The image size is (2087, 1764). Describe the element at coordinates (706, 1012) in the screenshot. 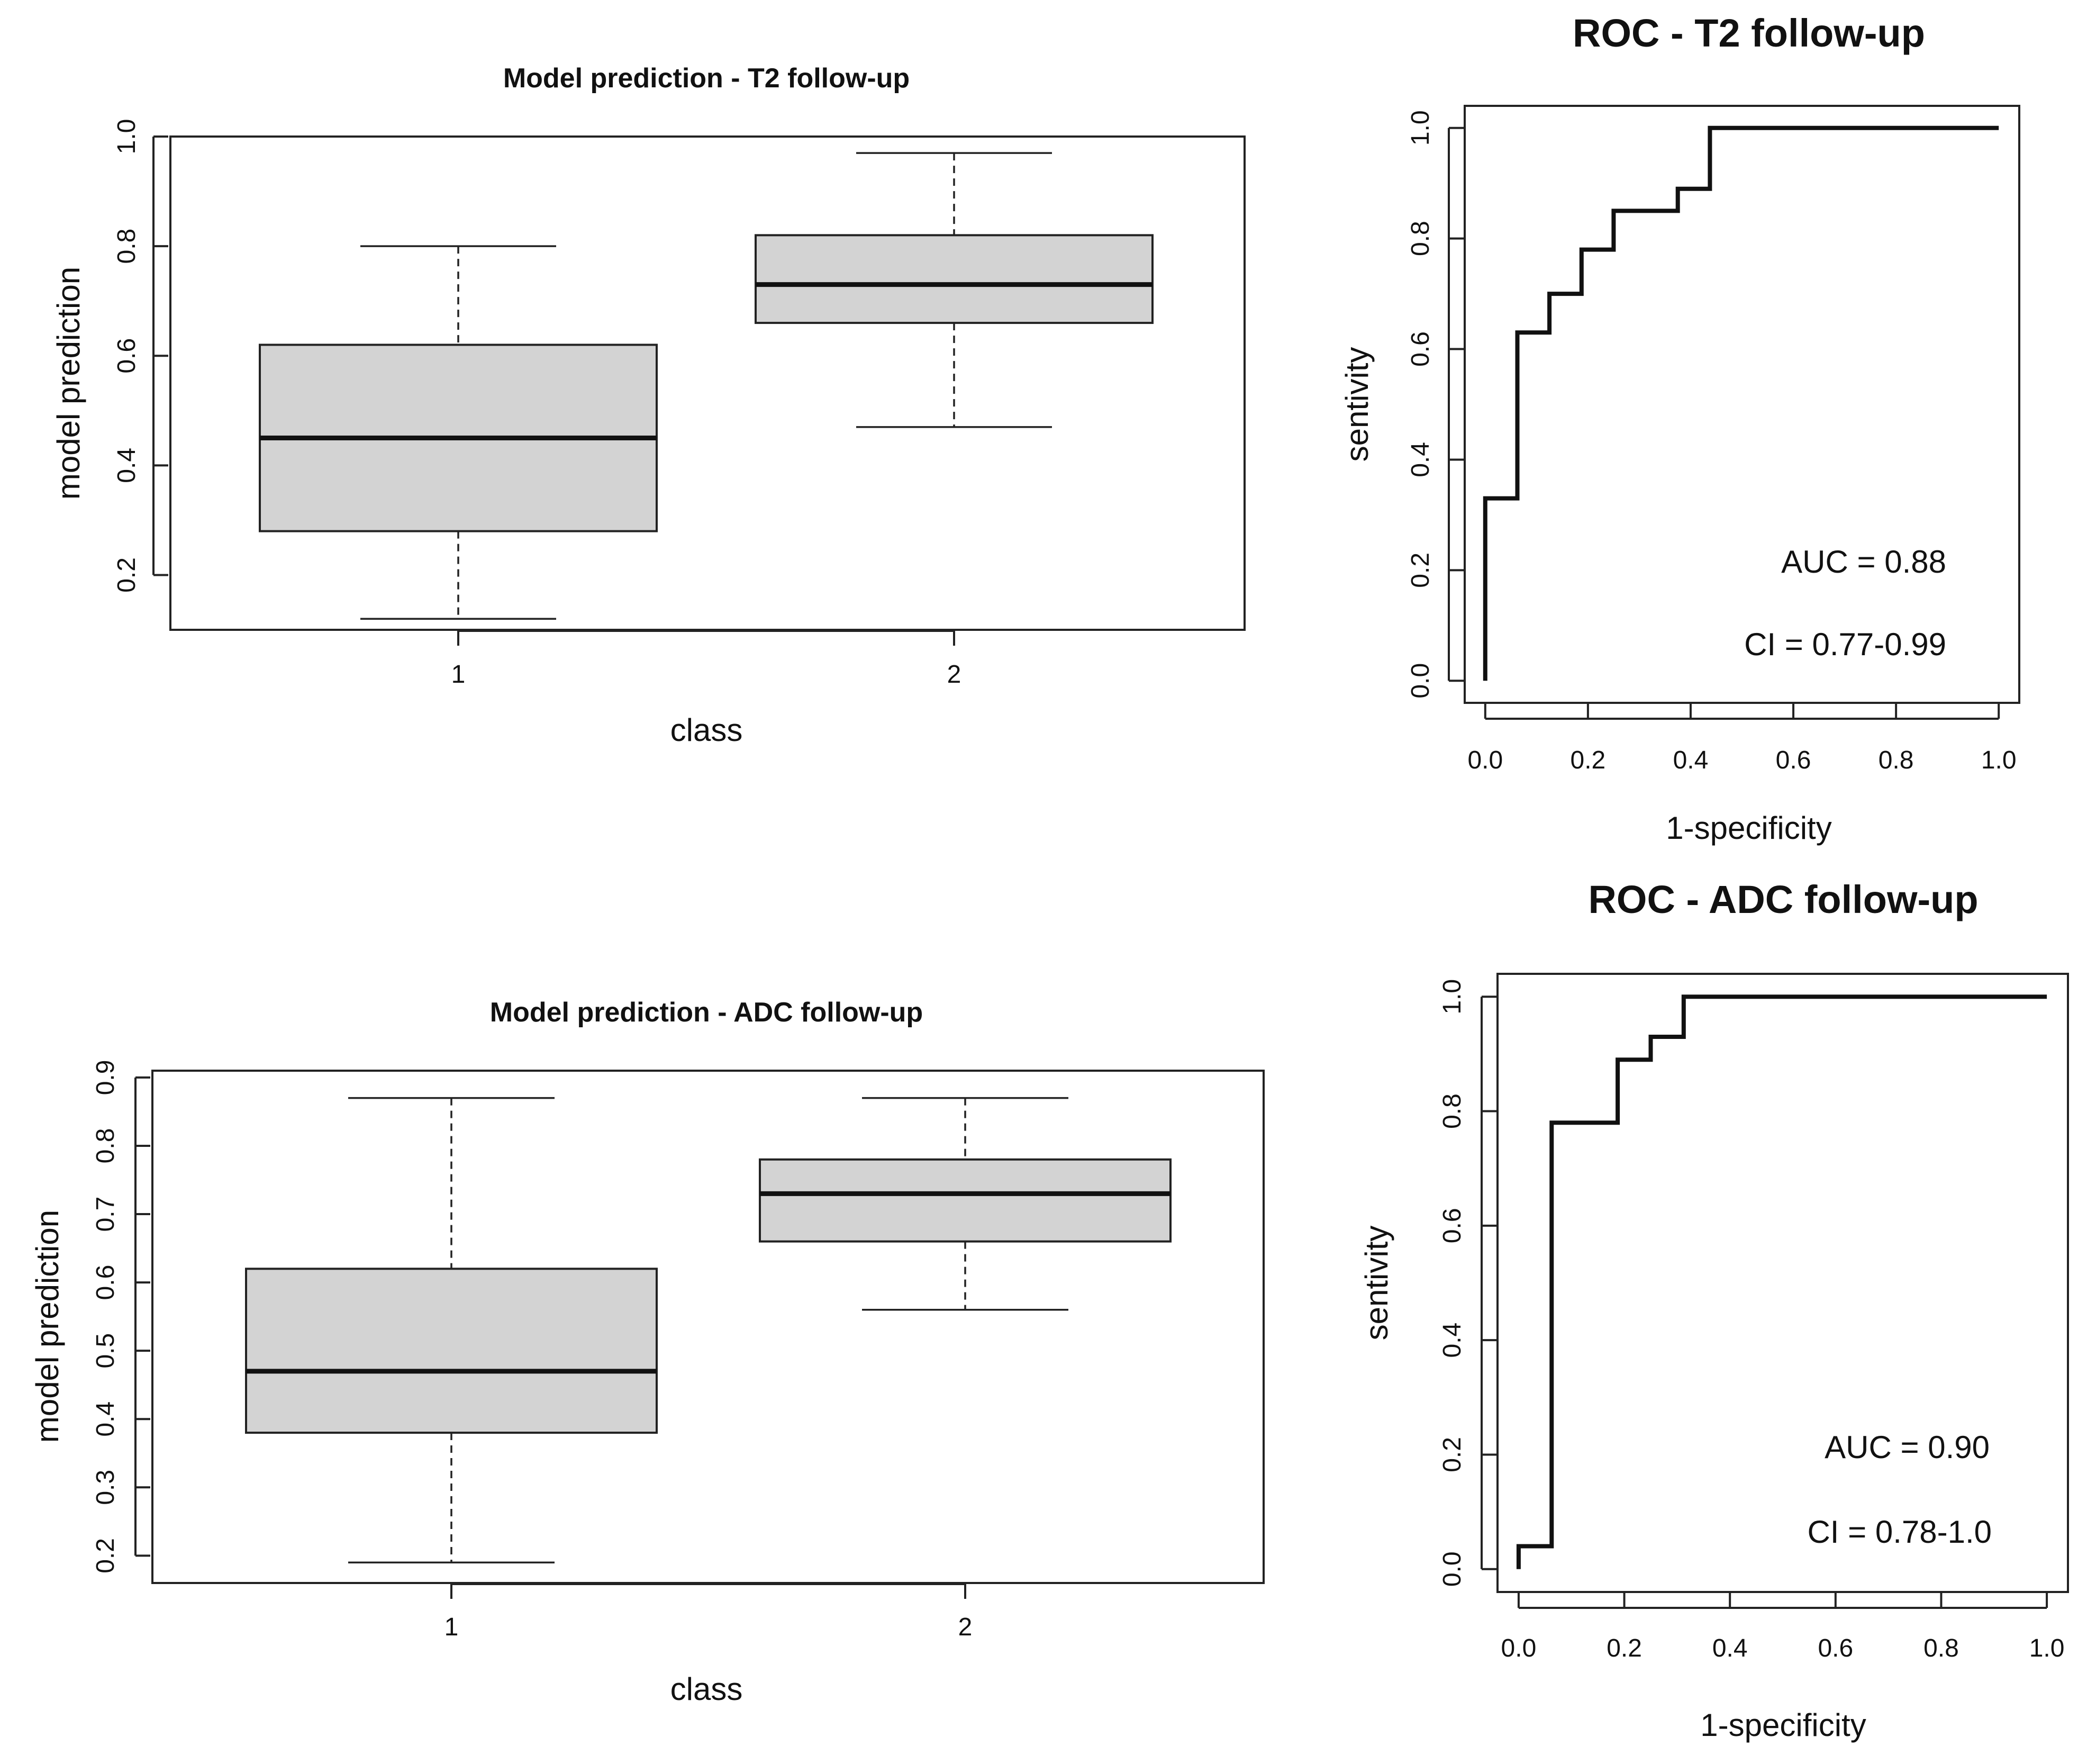

I see `chart-title: Model prediction - ADC follow-up` at that location.